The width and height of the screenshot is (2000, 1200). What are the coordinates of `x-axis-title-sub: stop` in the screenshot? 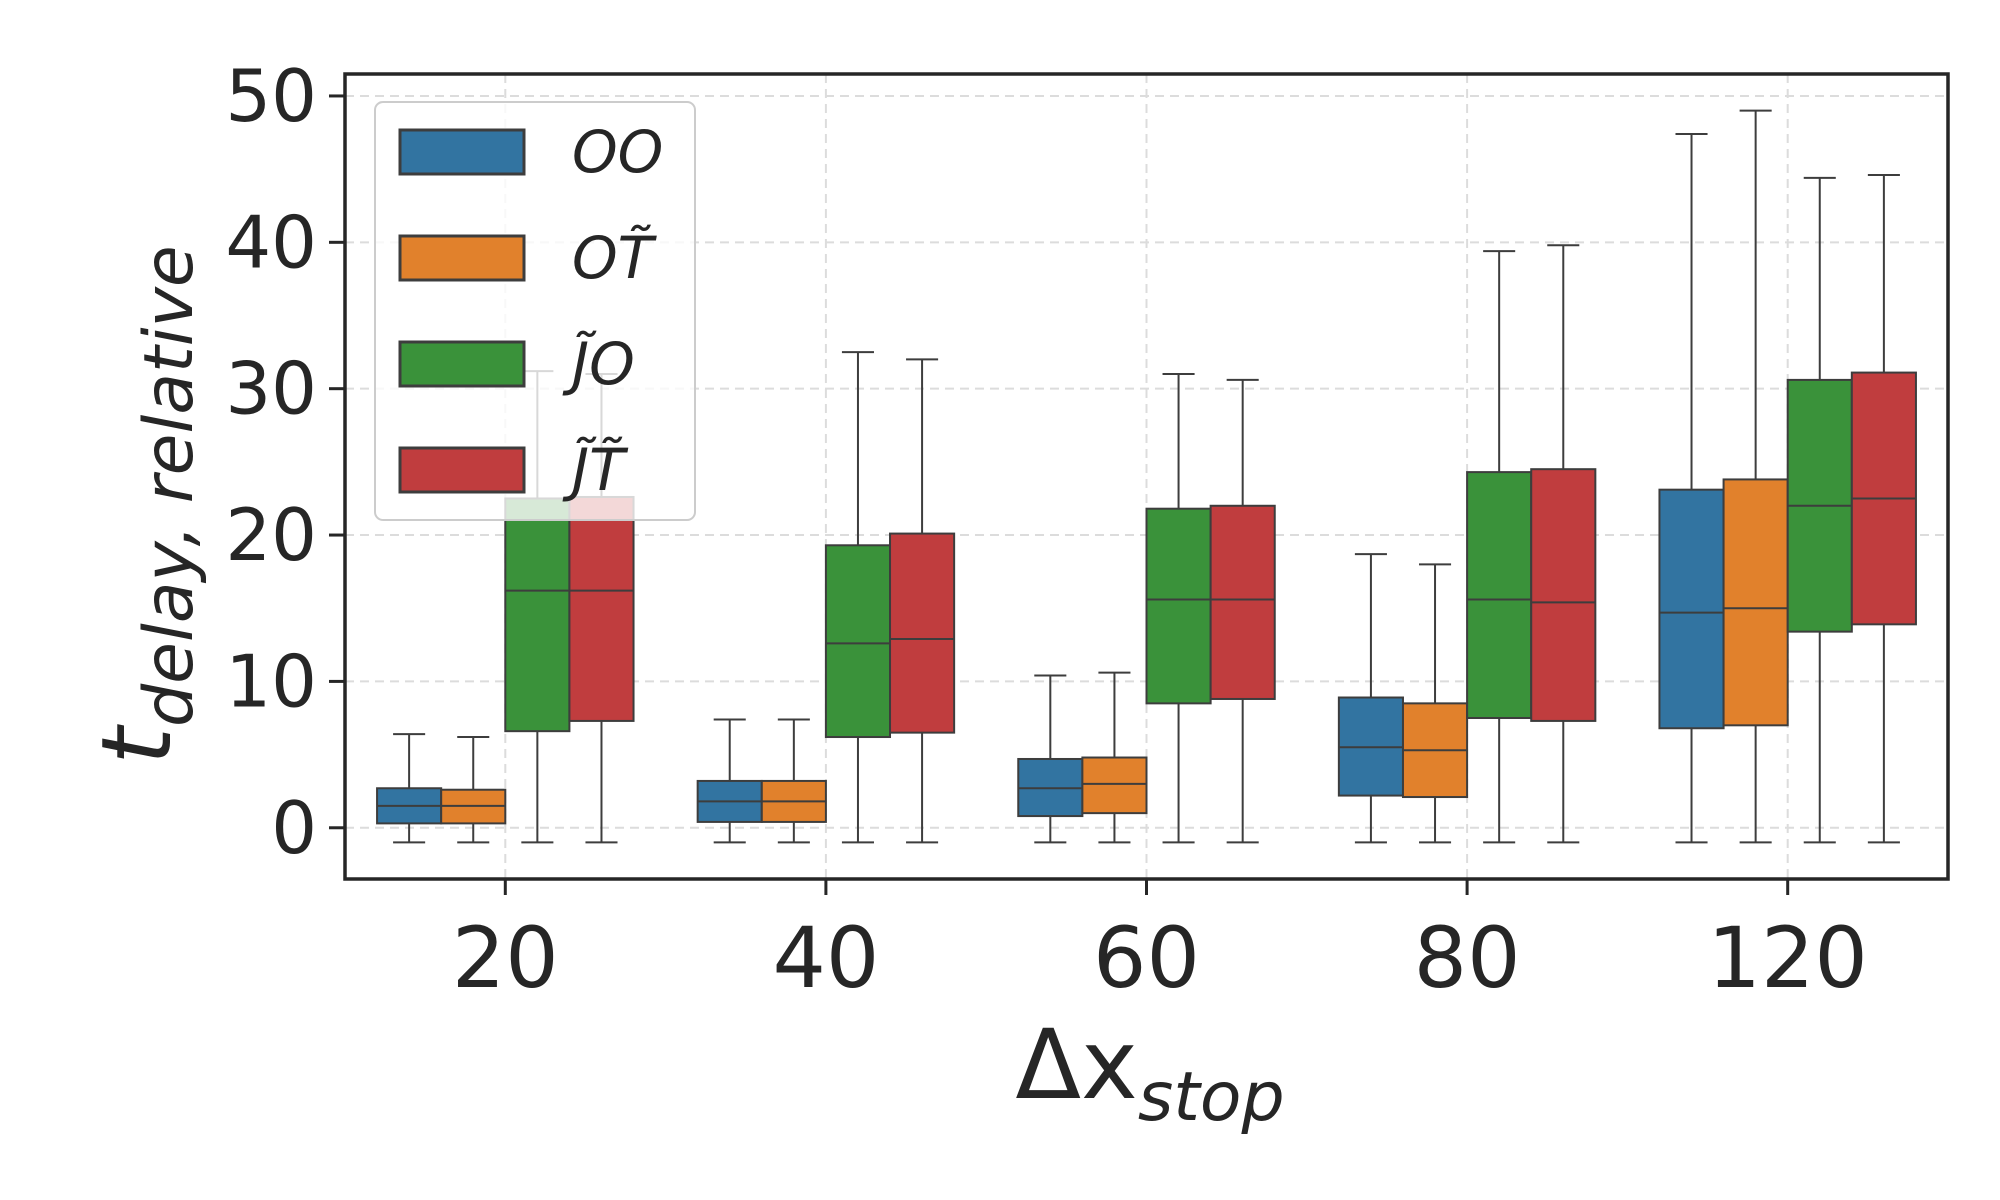 It's located at (1211, 1097).